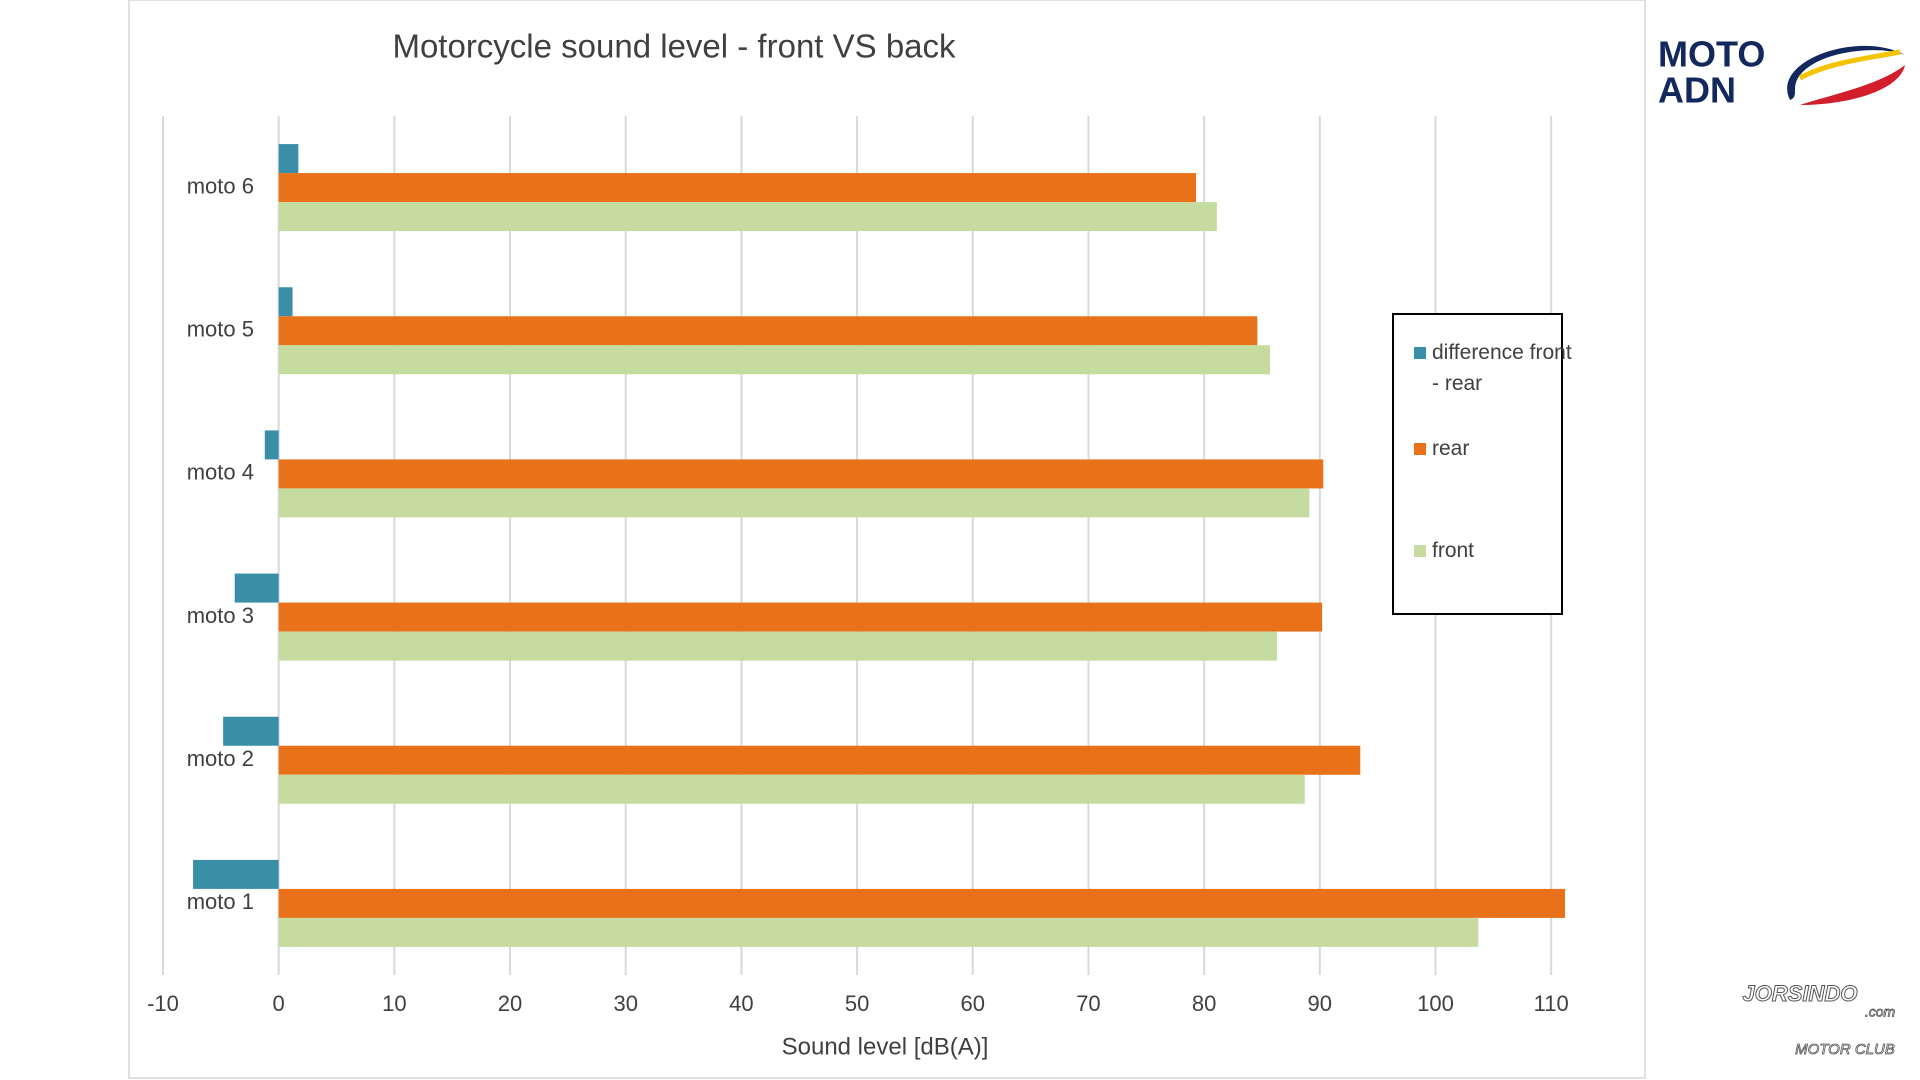 The width and height of the screenshot is (1920, 1080). What do you see at coordinates (1711, 54) in the screenshot?
I see `logo-text: MOTO` at bounding box center [1711, 54].